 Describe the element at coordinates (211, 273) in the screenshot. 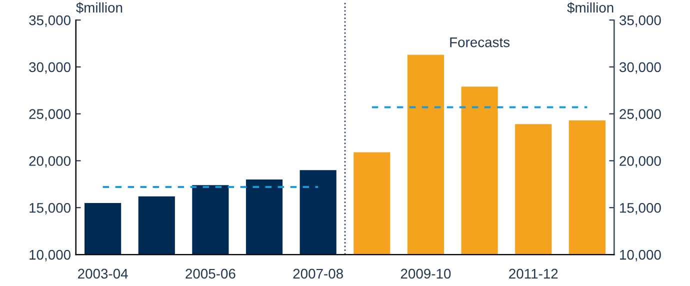

I see `x-tick-label: 2005-06` at that location.